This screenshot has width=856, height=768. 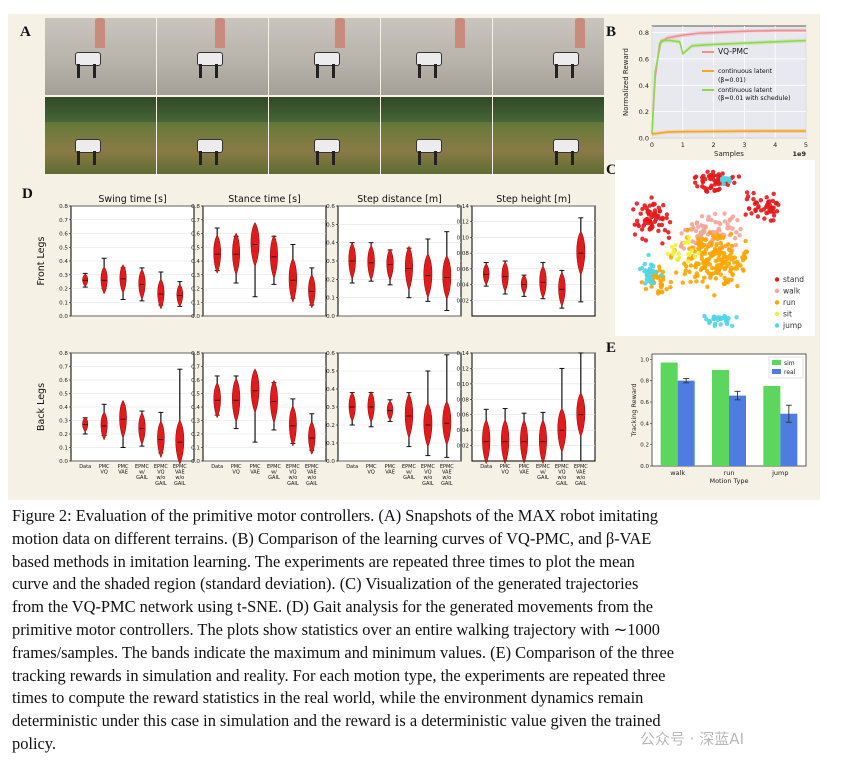 I want to click on bar-sim, so click(x=720, y=418).